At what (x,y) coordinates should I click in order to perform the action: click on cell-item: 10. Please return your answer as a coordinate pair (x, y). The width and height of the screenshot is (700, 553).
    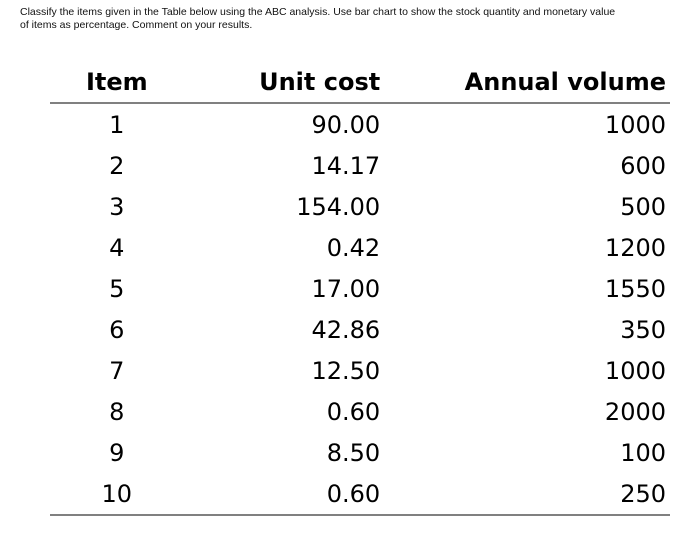
    Looking at the image, I should click on (117, 494).